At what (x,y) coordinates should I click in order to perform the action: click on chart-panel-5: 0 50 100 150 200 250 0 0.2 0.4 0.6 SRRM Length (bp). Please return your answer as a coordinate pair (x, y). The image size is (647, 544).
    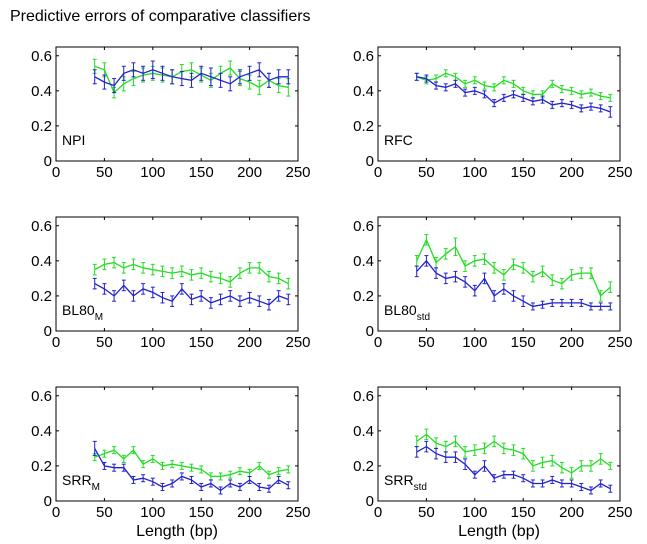
    Looking at the image, I should click on (171, 463).